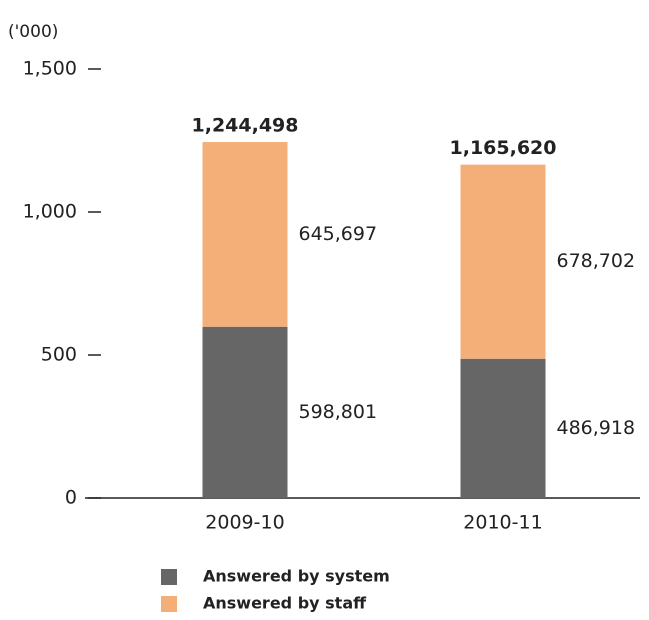  Describe the element at coordinates (596, 428) in the screenshot. I see `value-label: 486,918` at that location.